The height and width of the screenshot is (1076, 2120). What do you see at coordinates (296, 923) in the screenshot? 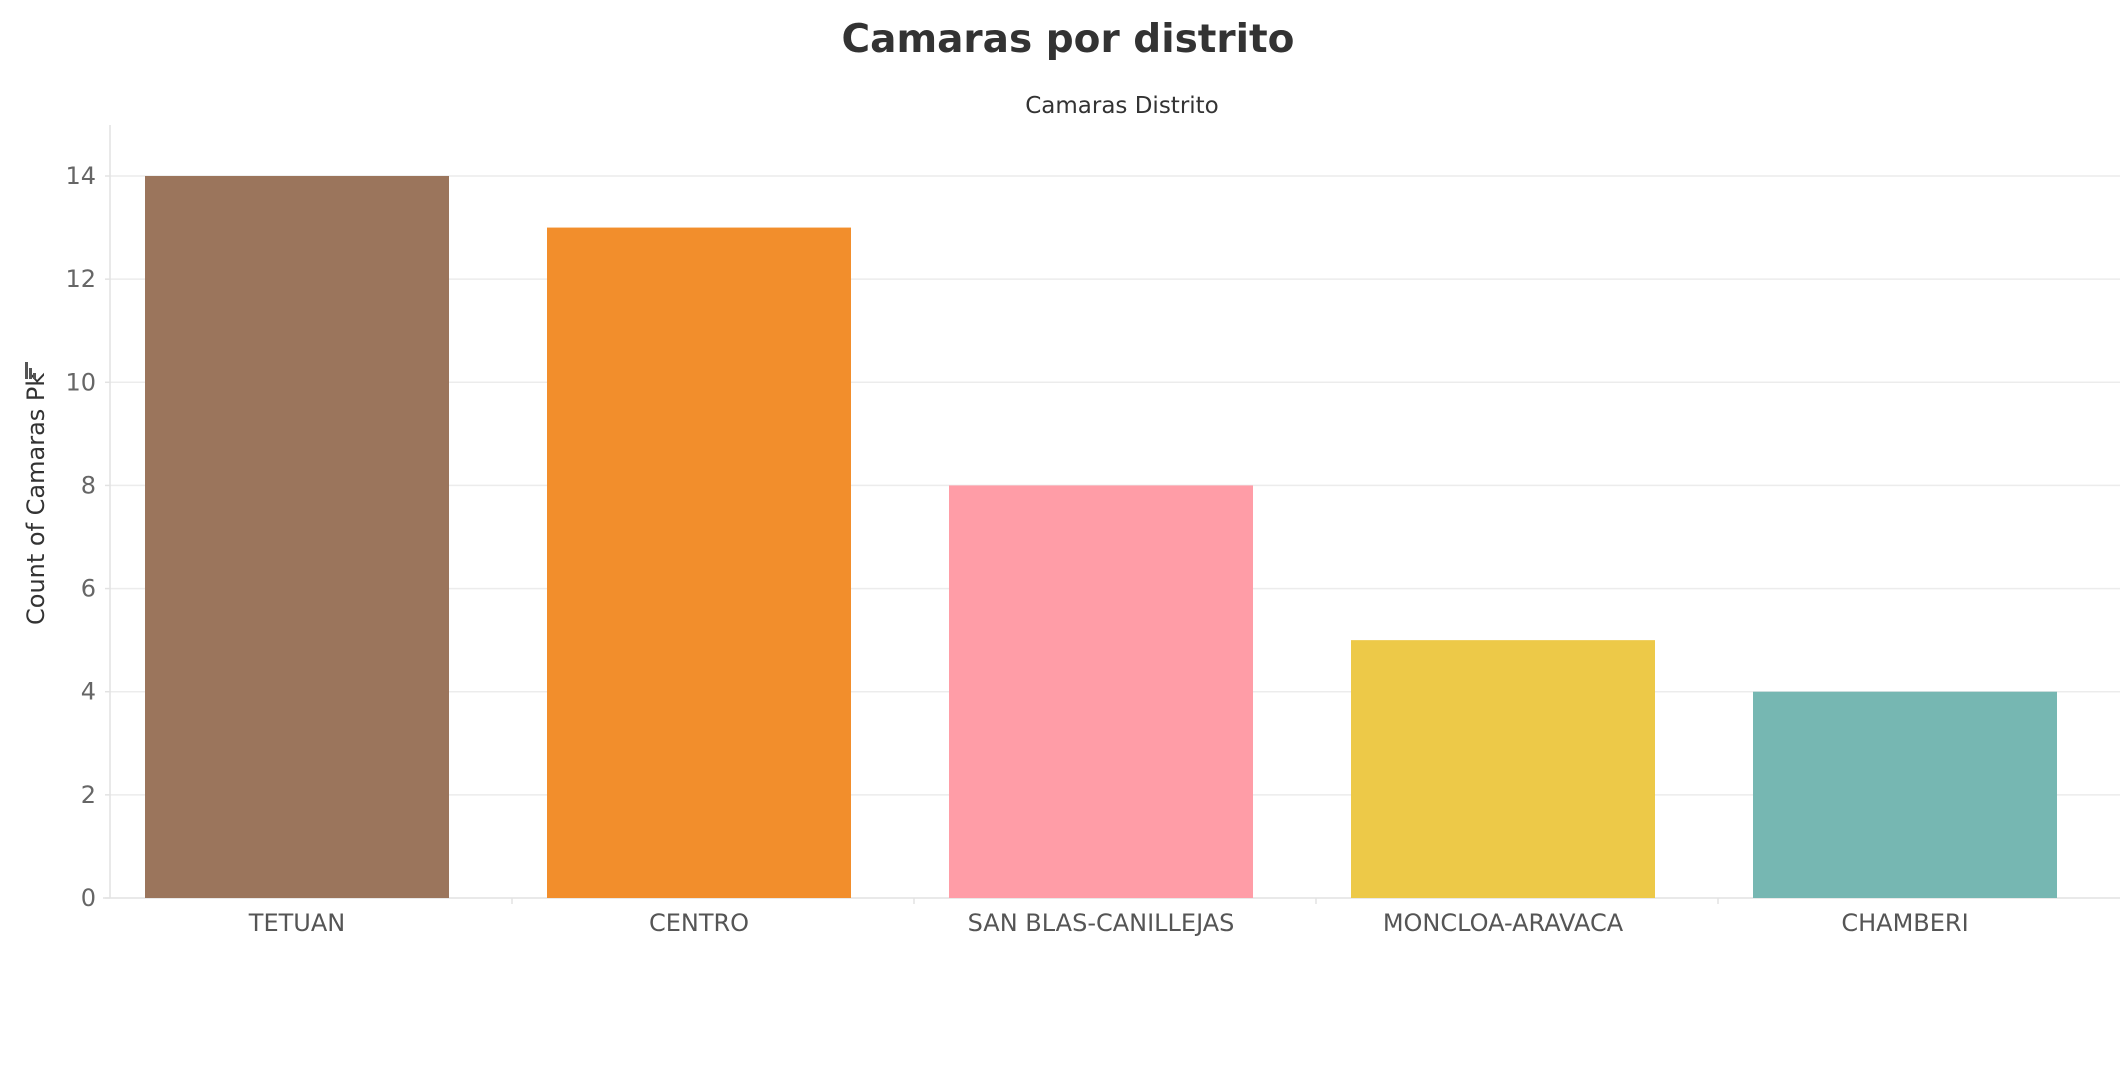
I see `x-tick-label: TETUAN` at bounding box center [296, 923].